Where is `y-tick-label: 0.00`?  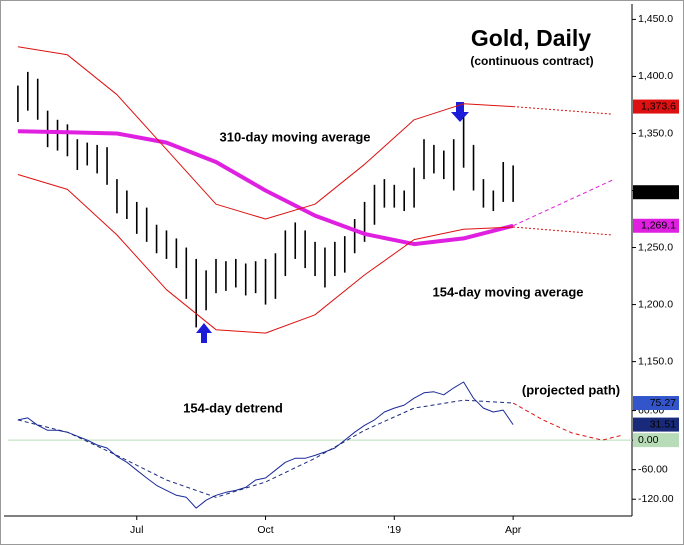 y-tick-label: 0.00 is located at coordinates (648, 440).